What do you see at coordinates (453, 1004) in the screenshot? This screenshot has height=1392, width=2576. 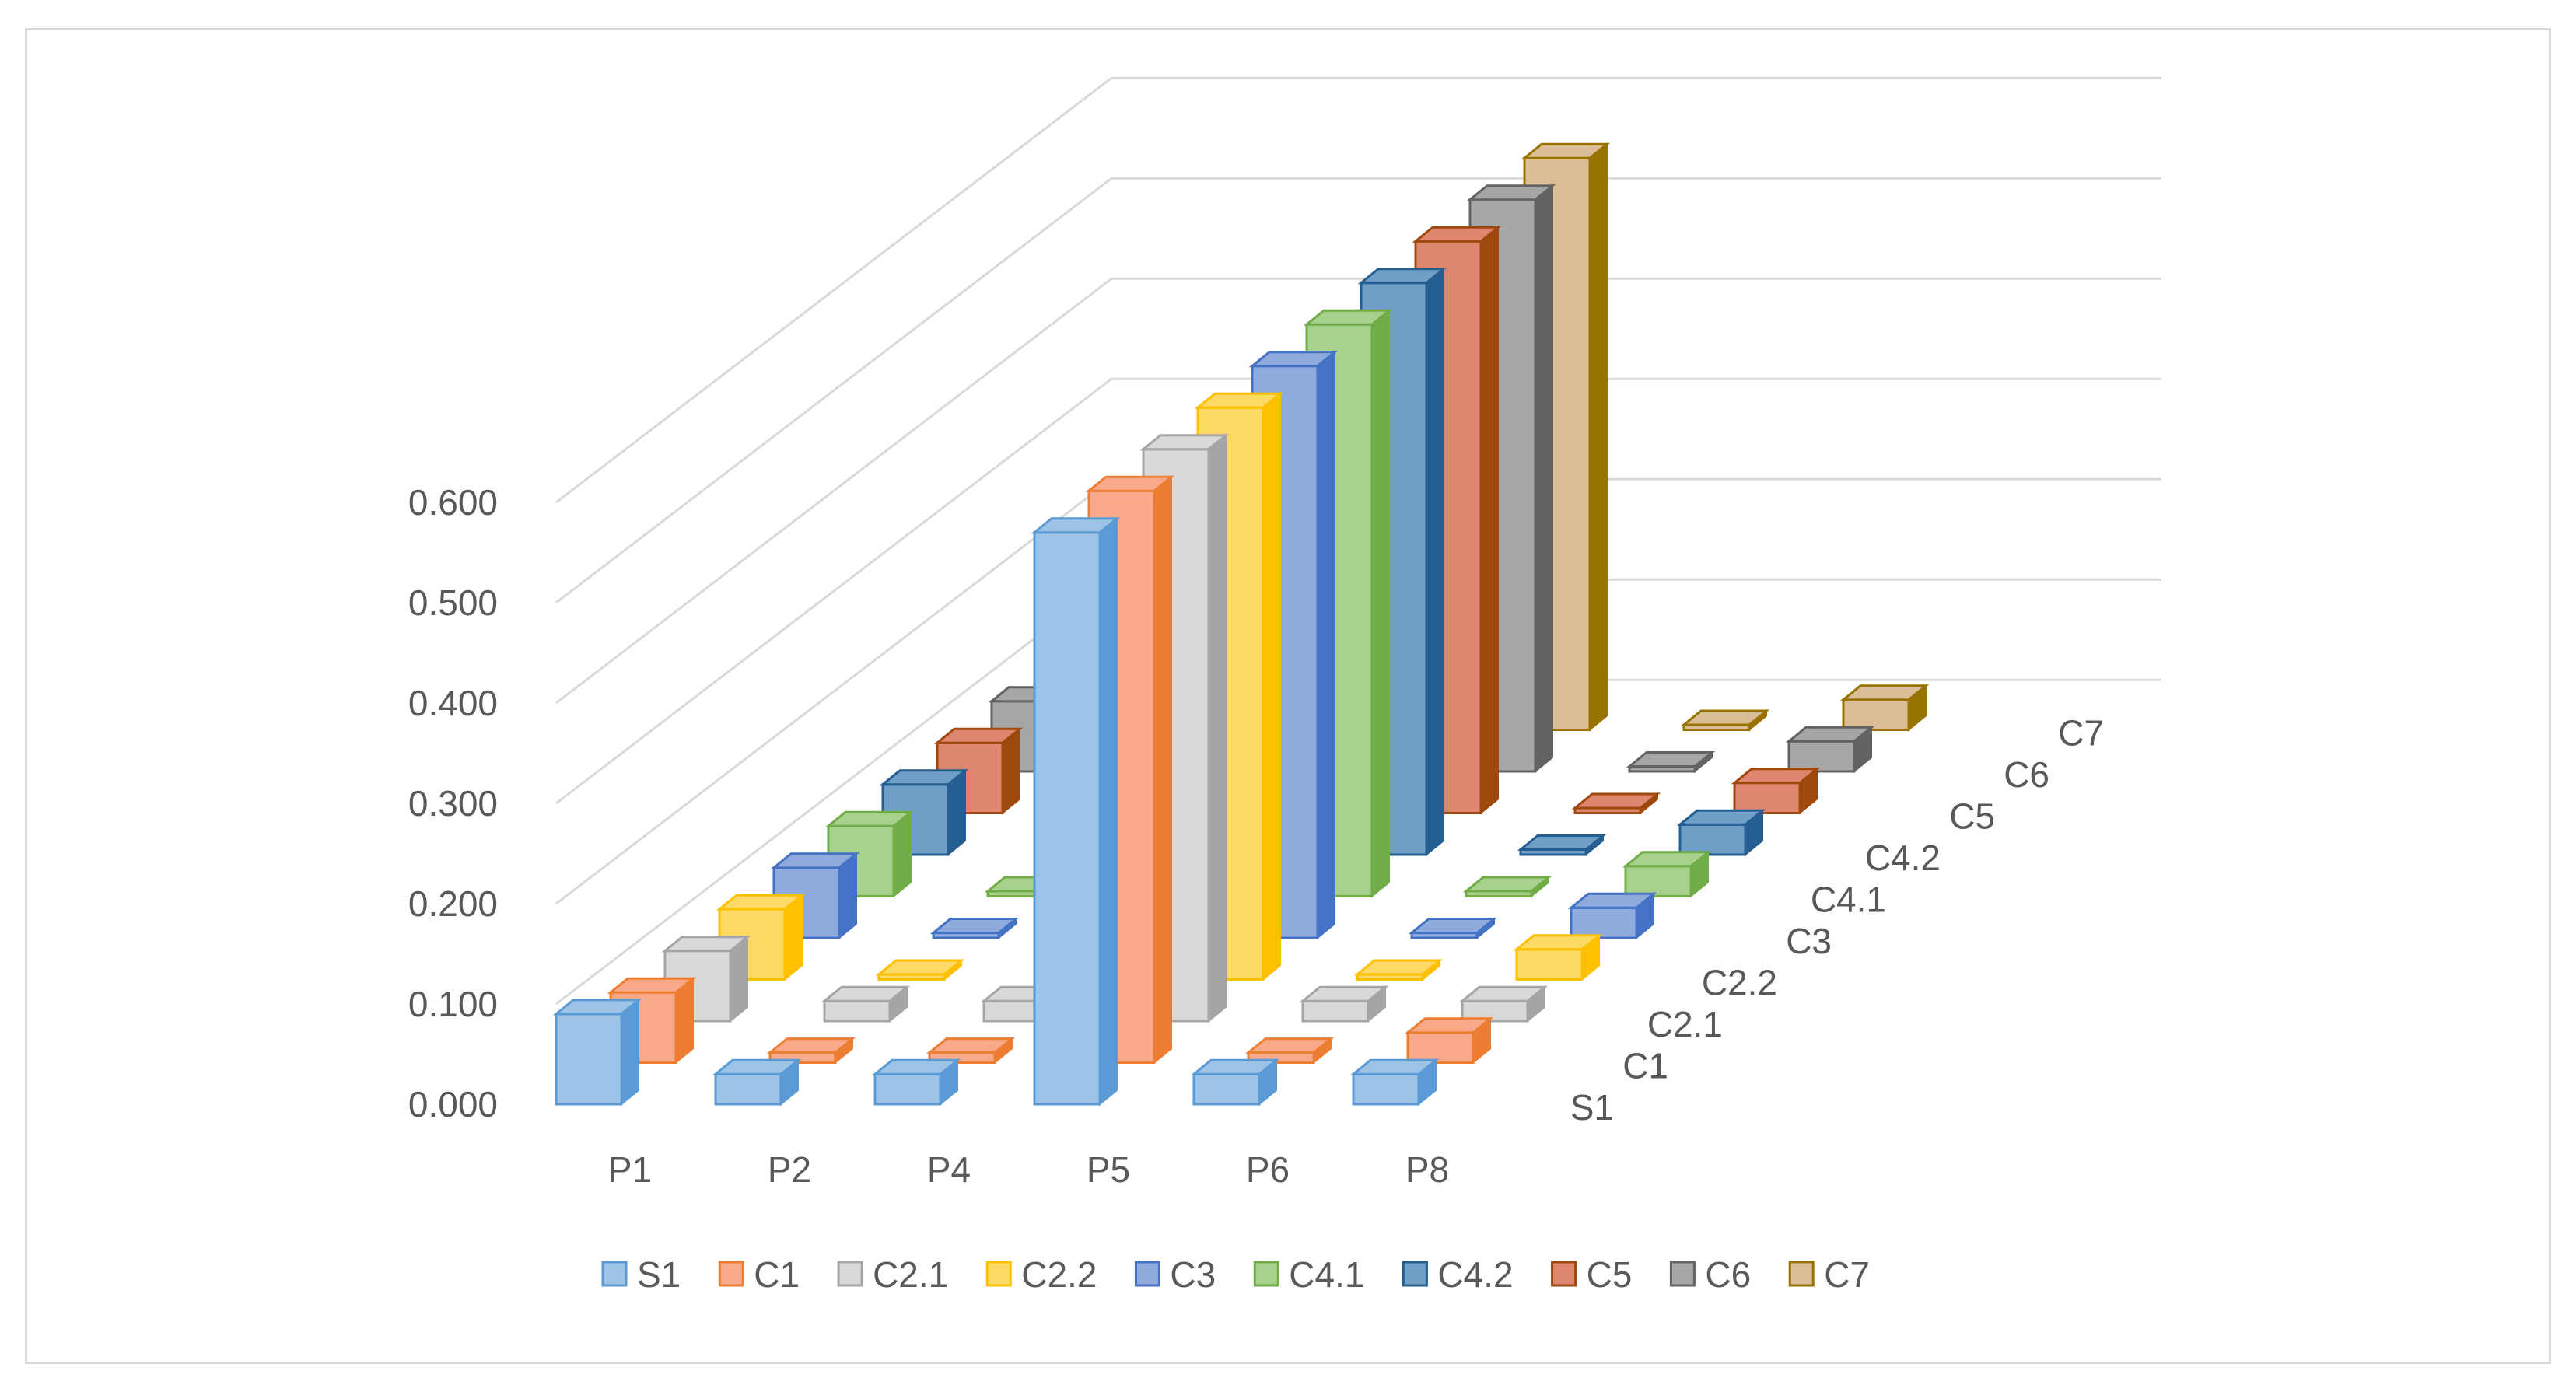 I see `y-tick-label: 0.100` at bounding box center [453, 1004].